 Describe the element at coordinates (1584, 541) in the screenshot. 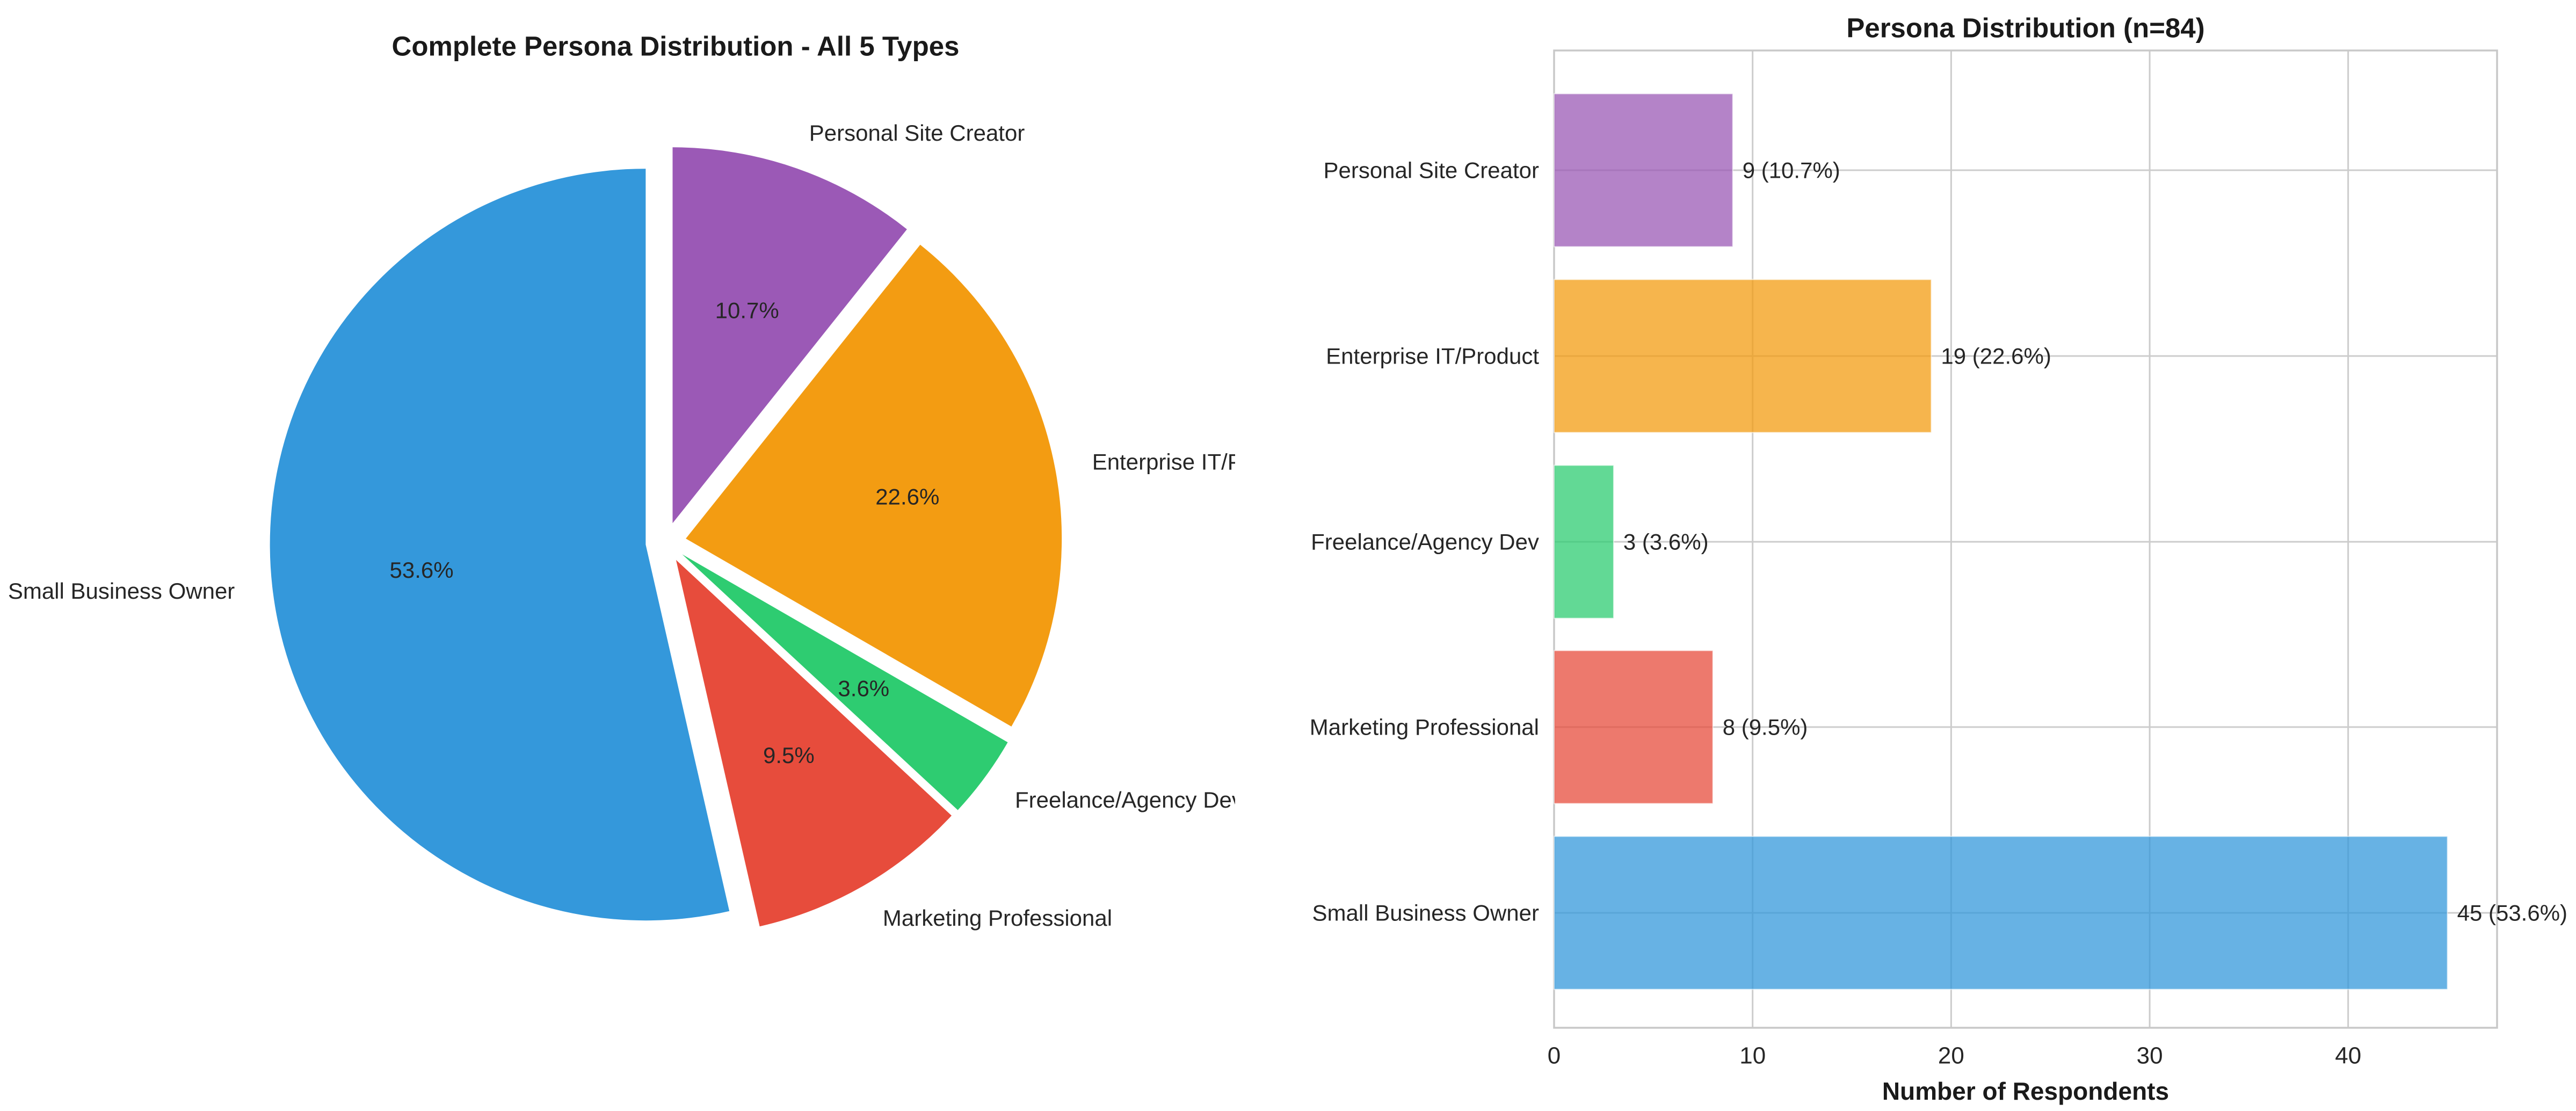

I see `bar-freelance-agency-dev` at that location.